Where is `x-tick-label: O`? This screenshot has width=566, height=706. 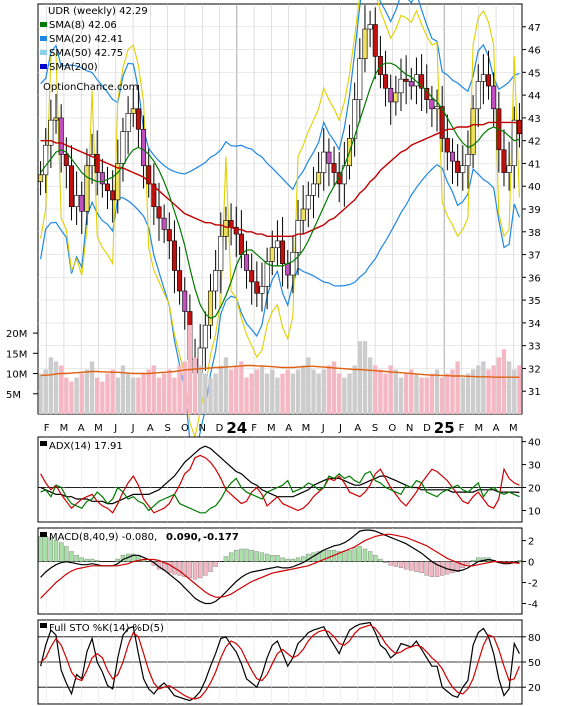
x-tick-label: O is located at coordinates (392, 428).